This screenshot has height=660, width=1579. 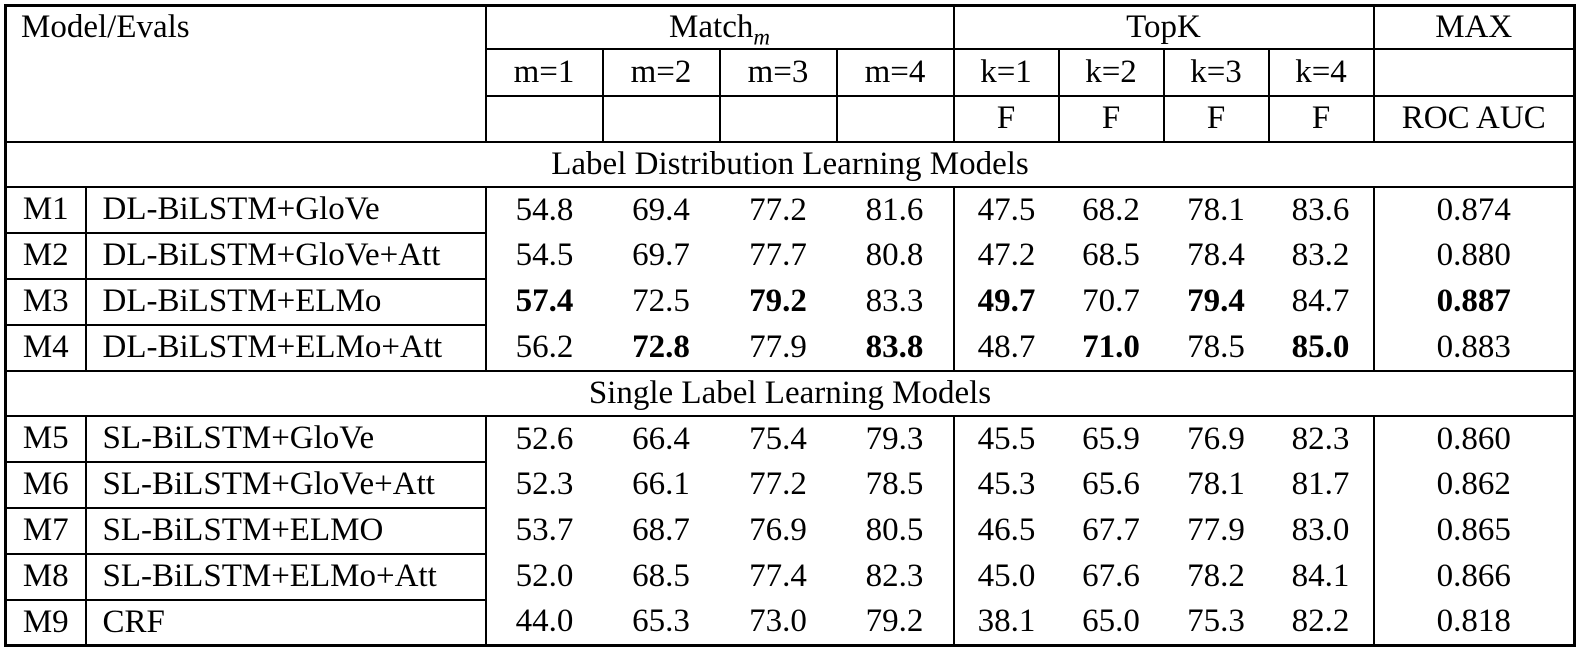 What do you see at coordinates (286, 302) in the screenshot?
I see `model-name-cell: DL-BiLSTM+ELMo` at bounding box center [286, 302].